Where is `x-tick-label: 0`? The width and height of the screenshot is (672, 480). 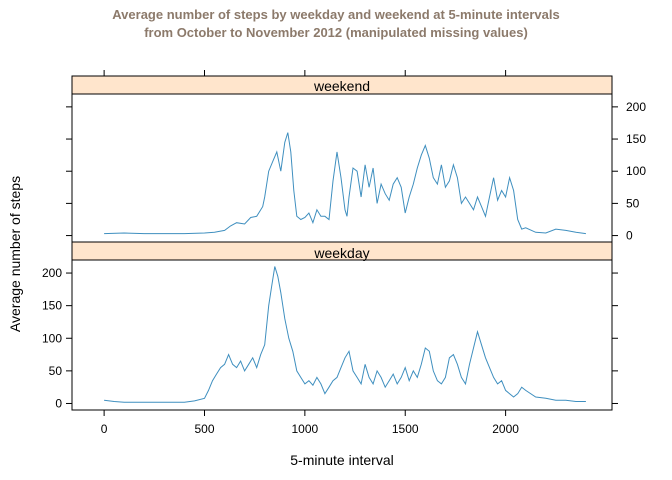
x-tick-label: 0 is located at coordinates (104, 429).